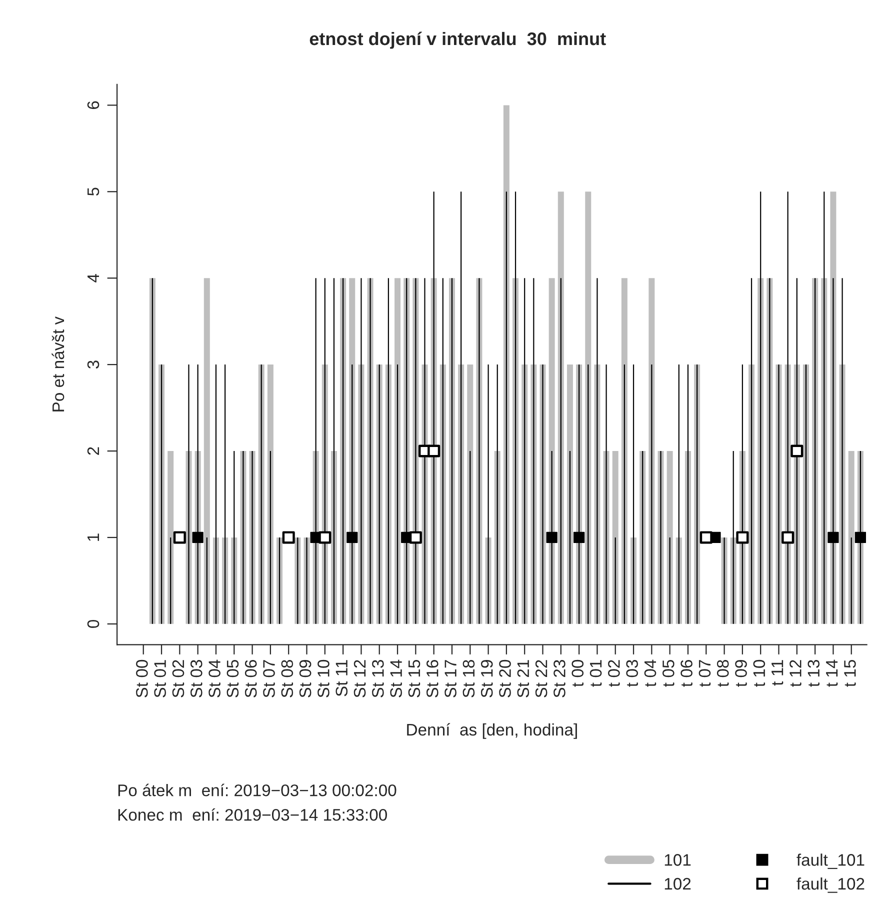 The height and width of the screenshot is (908, 880). I want to click on x-tick-label: t 14, so click(832, 673).